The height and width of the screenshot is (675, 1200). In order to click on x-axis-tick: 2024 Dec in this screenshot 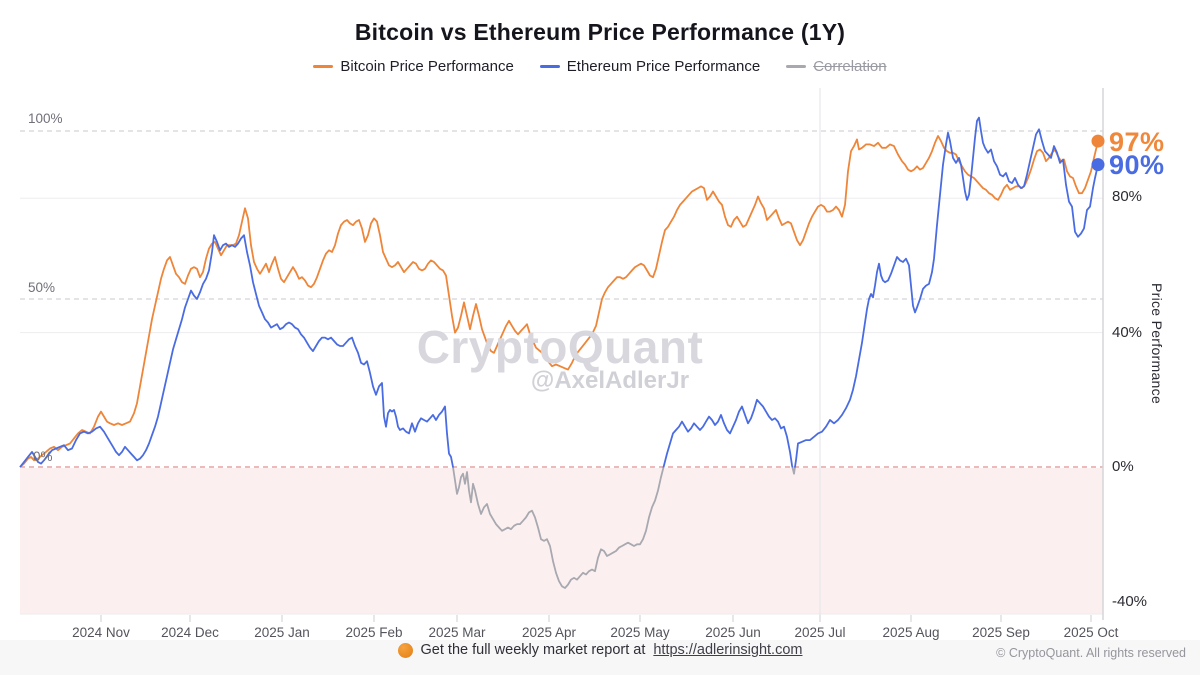, I will do `click(190, 632)`.